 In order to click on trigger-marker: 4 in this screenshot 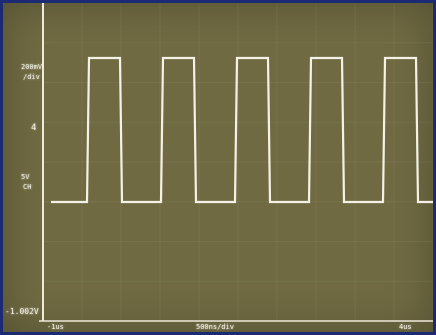, I will do `click(34, 128)`.